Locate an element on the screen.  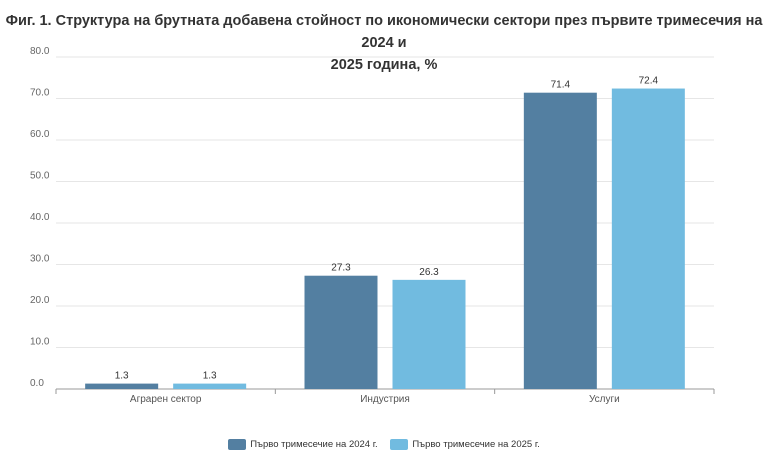
y-tick-label: 10.0 is located at coordinates (40, 342).